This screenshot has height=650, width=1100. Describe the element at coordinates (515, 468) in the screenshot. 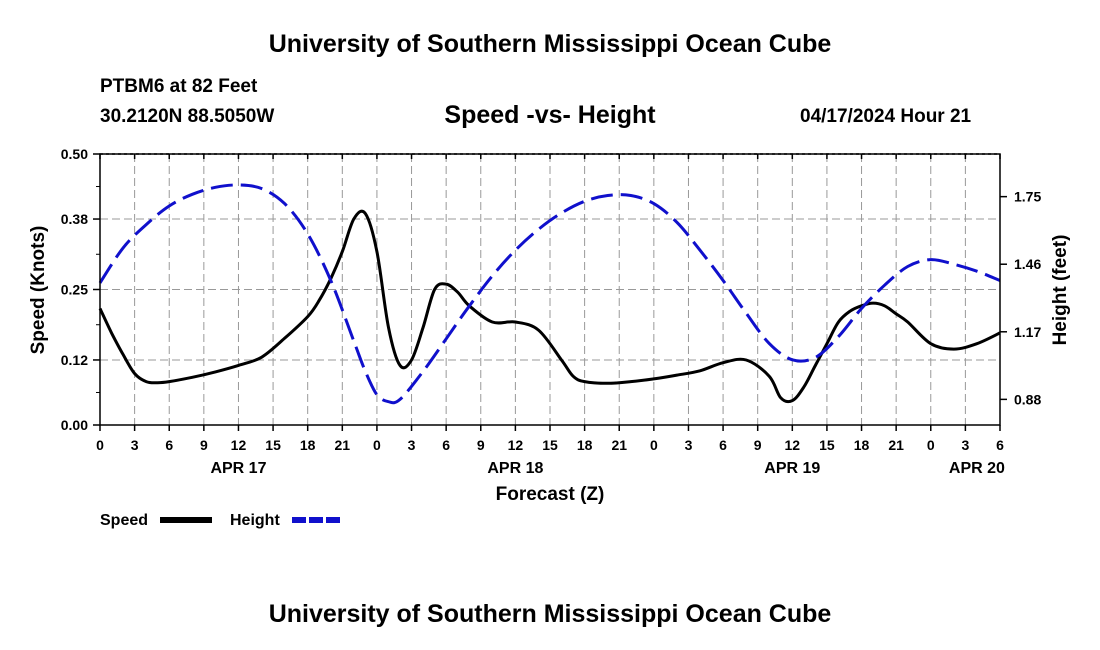

I see `x-date-label: APR 18` at that location.